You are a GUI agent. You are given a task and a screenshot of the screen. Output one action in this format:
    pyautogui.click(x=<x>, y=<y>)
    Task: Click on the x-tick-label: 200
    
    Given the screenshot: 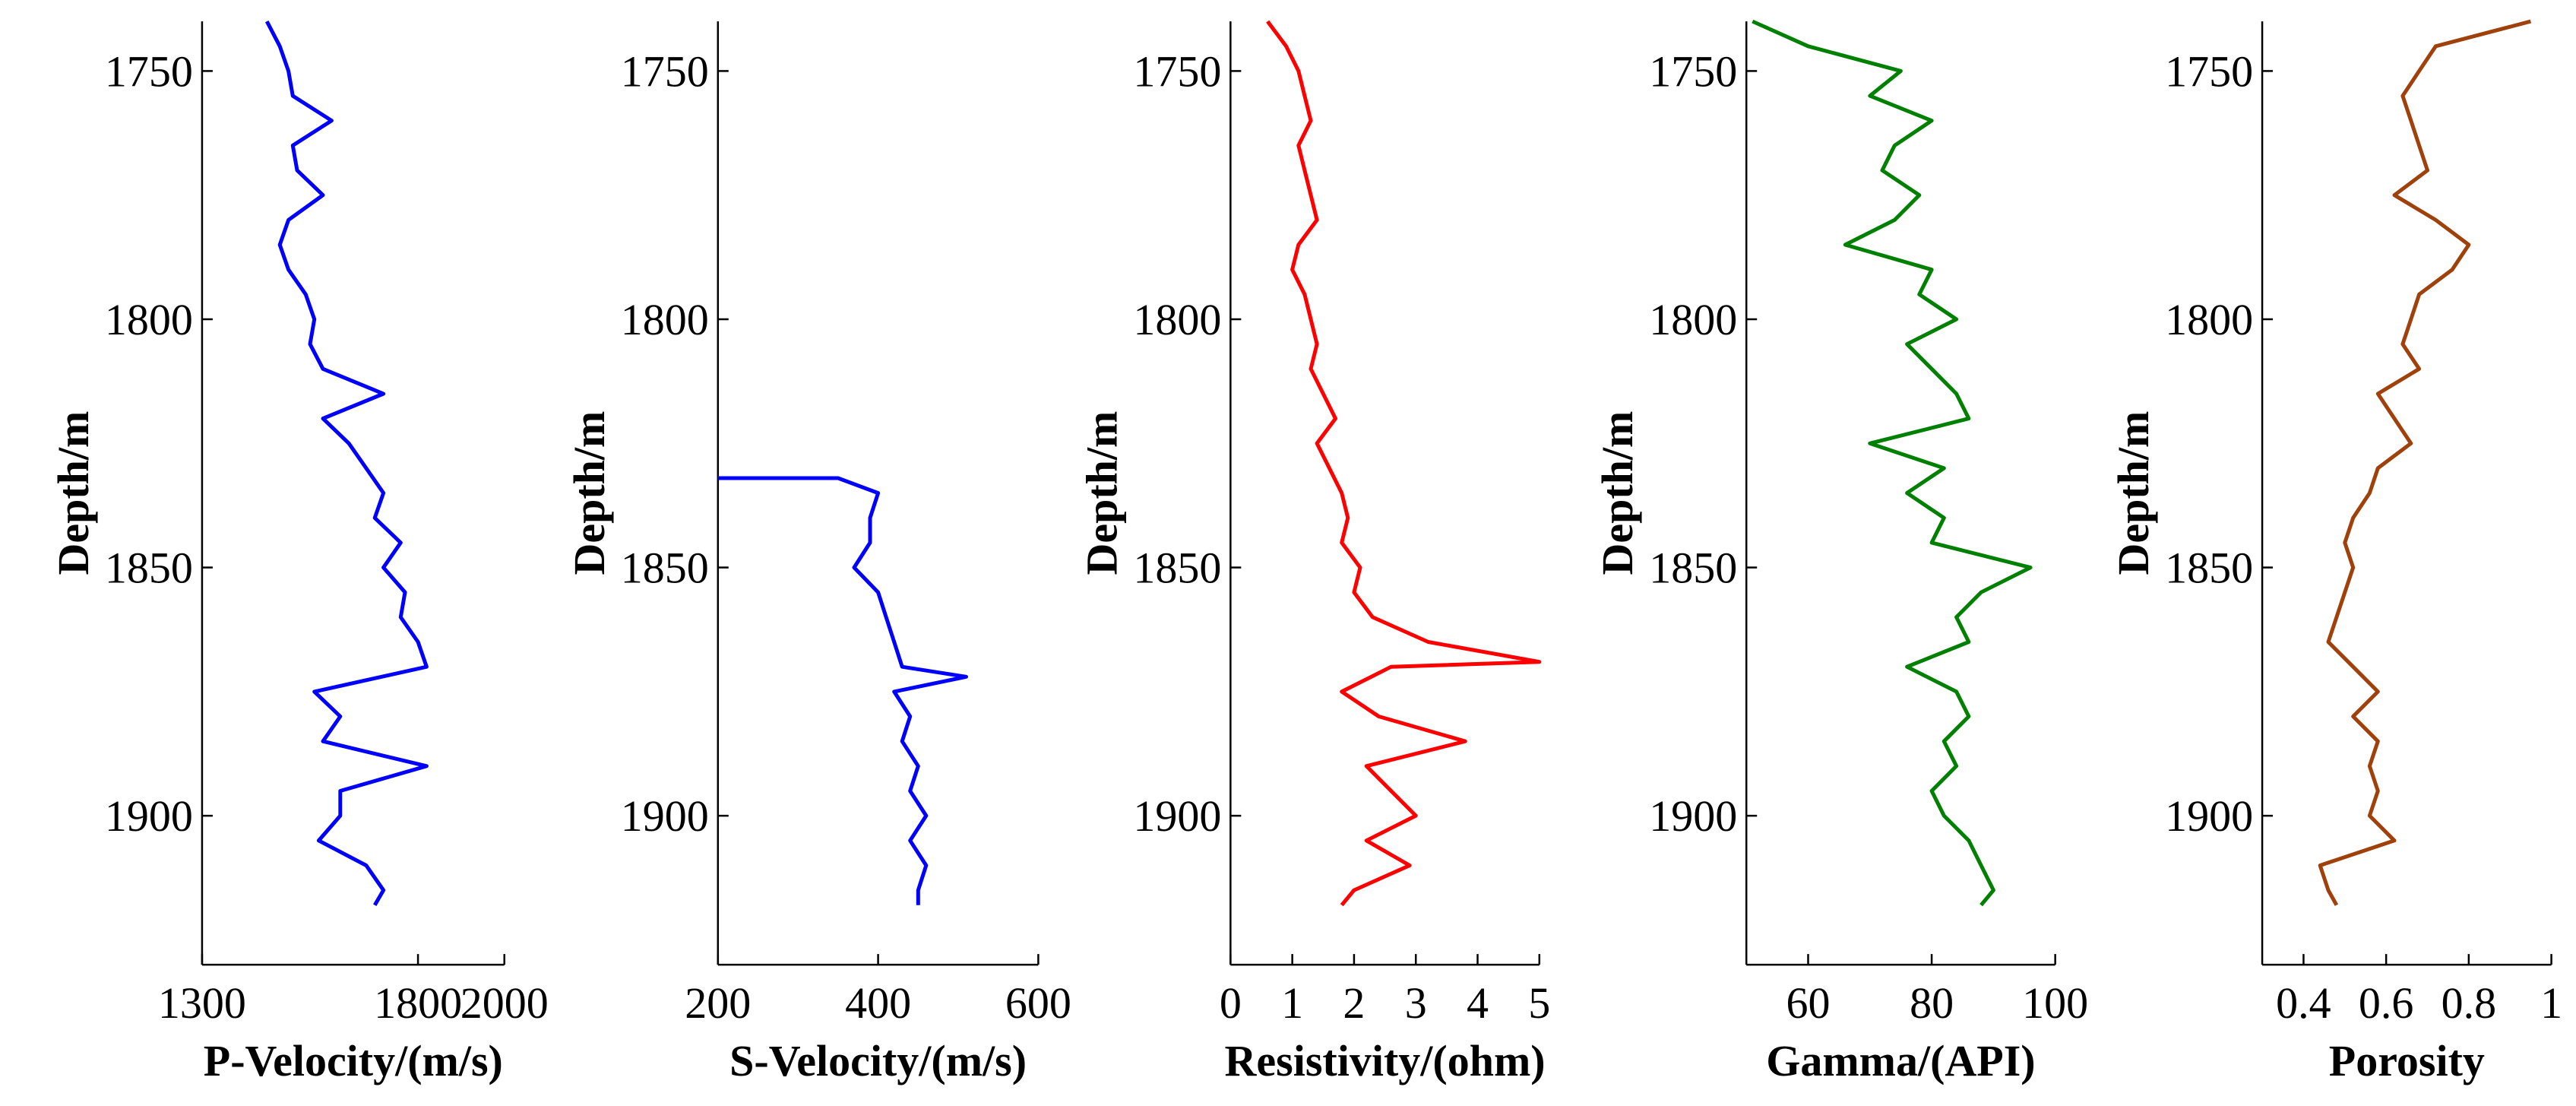 What is the action you would take?
    pyautogui.click(x=718, y=1003)
    